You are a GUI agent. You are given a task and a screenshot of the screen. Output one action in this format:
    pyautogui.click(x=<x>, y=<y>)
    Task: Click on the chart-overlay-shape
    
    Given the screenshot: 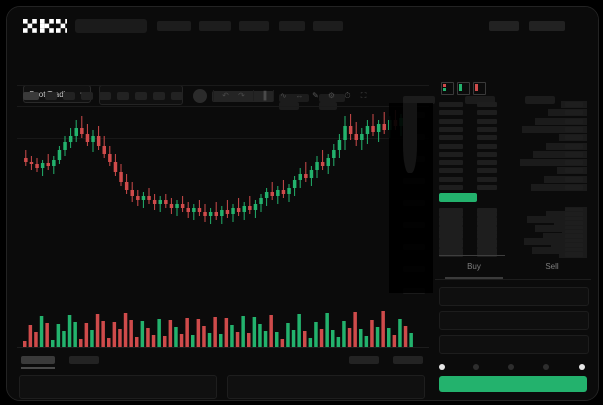 What is the action you would take?
    pyautogui.click(x=410, y=138)
    